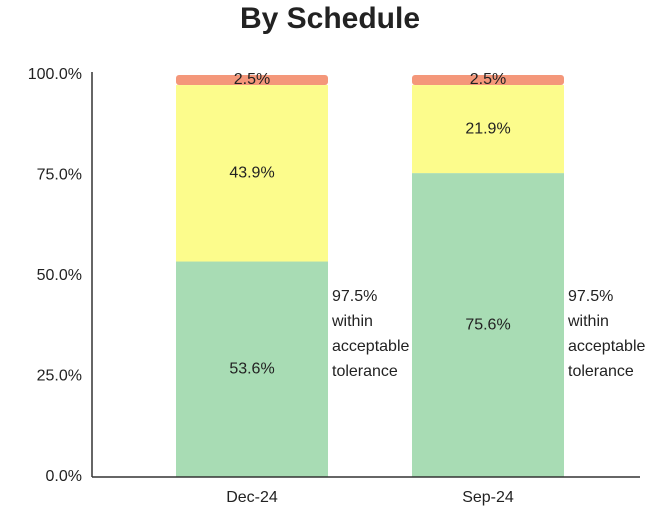 The width and height of the screenshot is (664, 509). I want to click on data-label: 75.6%, so click(487, 324).